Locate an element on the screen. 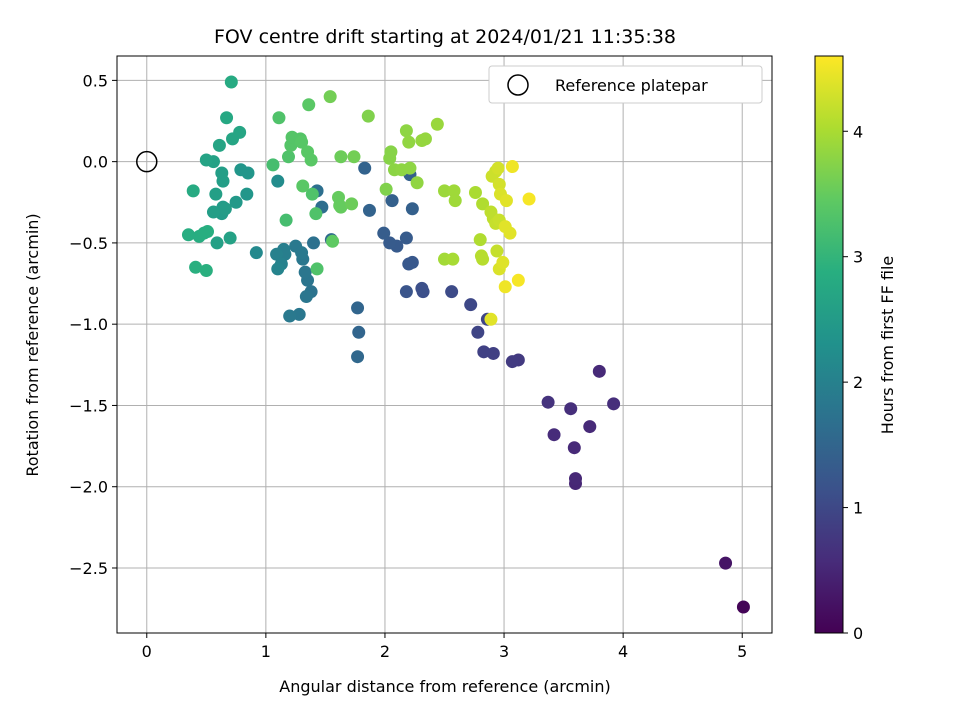 This screenshot has height=720, width=960. legend-marker-reference is located at coordinates (518, 85).